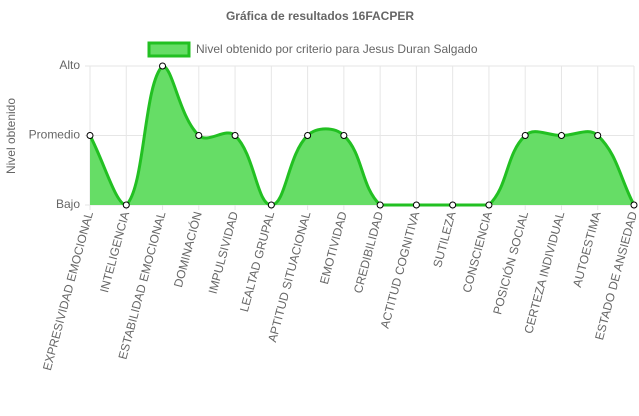 This screenshot has height=416, width=639. Describe the element at coordinates (510, 262) in the screenshot. I see `x-tick-label: POSICIÓN SOCIAL` at that location.